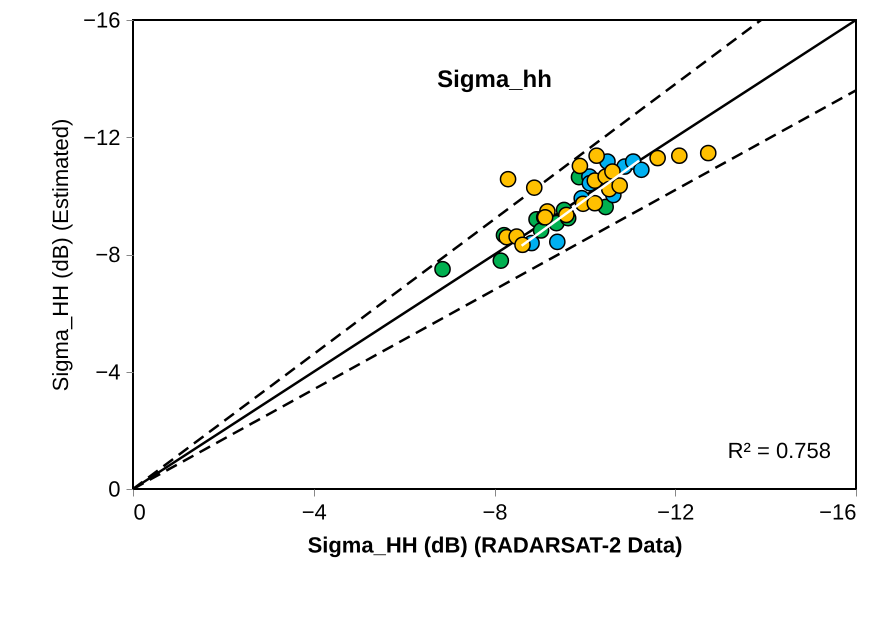  I want to click on annotation: R² = 0.758, so click(779, 450).